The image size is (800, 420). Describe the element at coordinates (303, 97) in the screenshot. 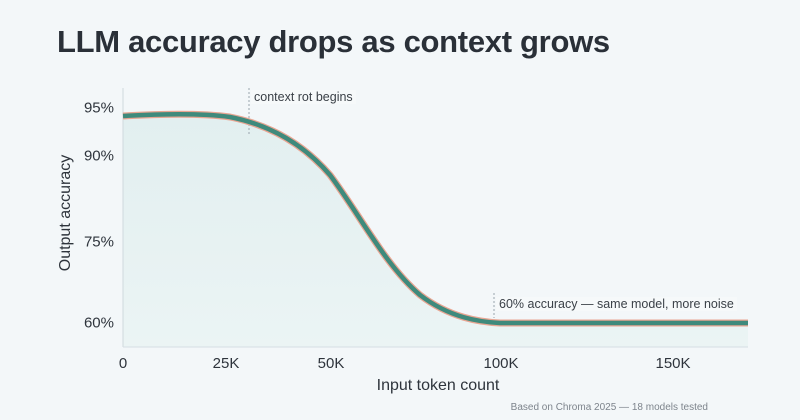

I see `annotation-context-rot: context rot begins` at that location.